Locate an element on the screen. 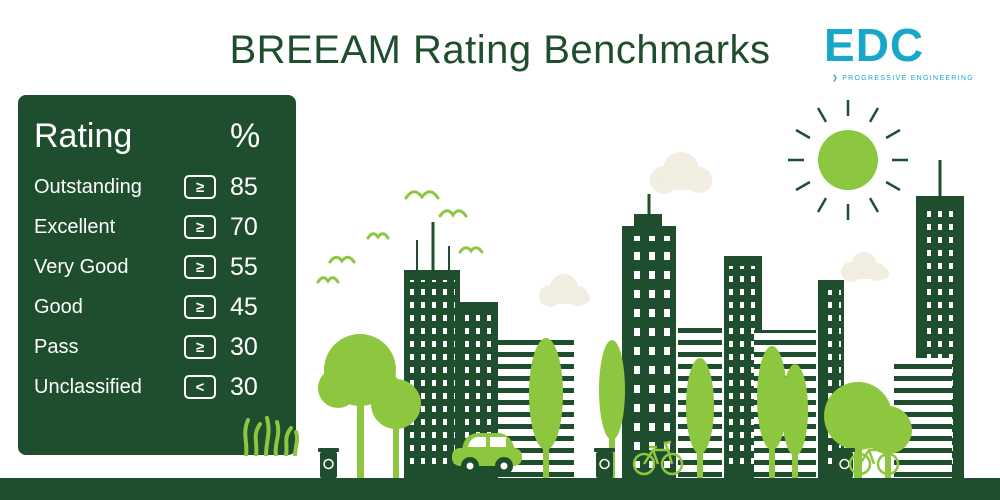 This screenshot has width=1000, height=500. column-header-rating: Rating is located at coordinates (83, 135).